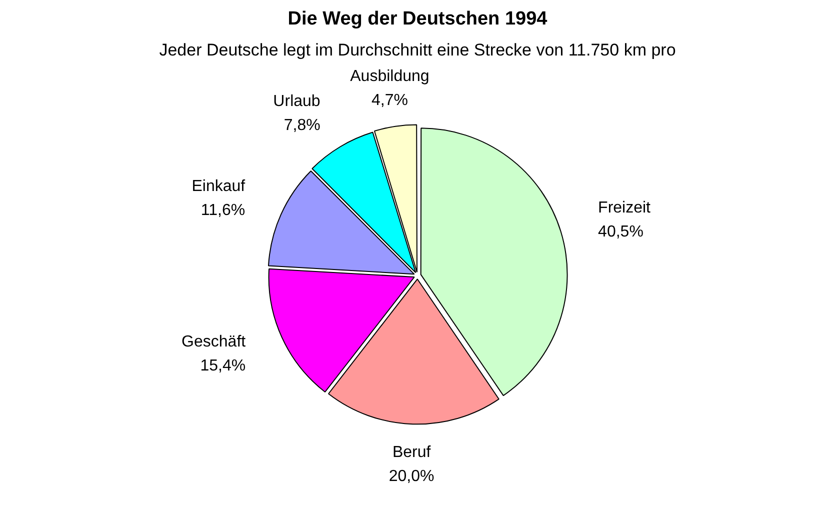  What do you see at coordinates (223, 210) in the screenshot?
I see `data-label: 11,6%` at bounding box center [223, 210].